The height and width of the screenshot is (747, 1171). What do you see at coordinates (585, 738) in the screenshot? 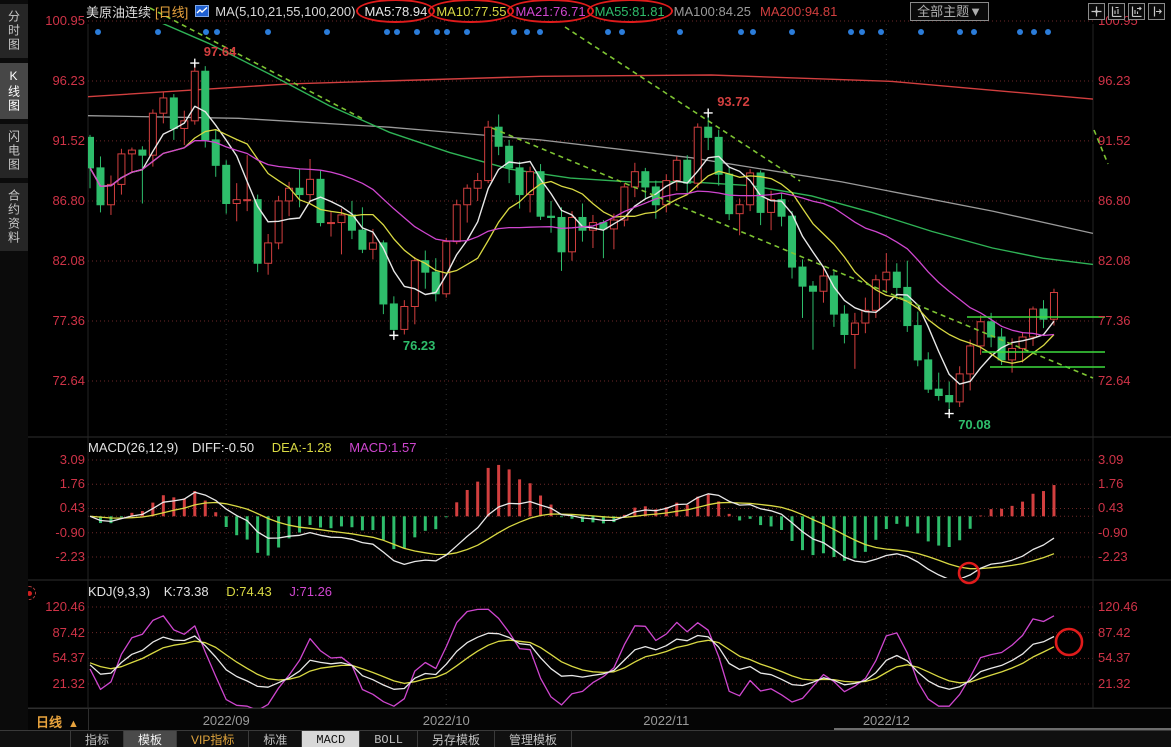
I see `indicator-tab-bar: 指标 模板 VIP指标 标准 MACD BOLL 另存模板 管理模板` at bounding box center [585, 738].